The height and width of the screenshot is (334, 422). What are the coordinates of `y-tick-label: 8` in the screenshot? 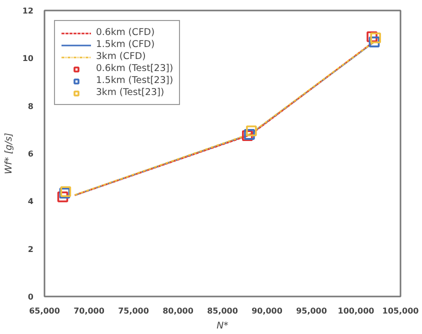 It's located at (31, 106).